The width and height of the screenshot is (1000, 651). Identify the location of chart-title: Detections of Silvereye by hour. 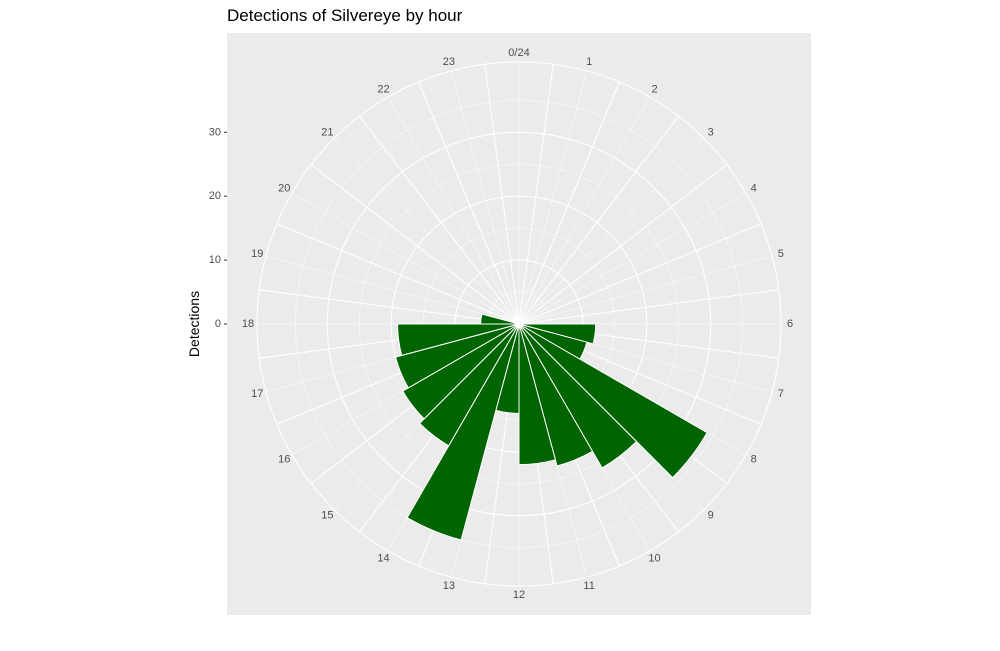
(345, 15).